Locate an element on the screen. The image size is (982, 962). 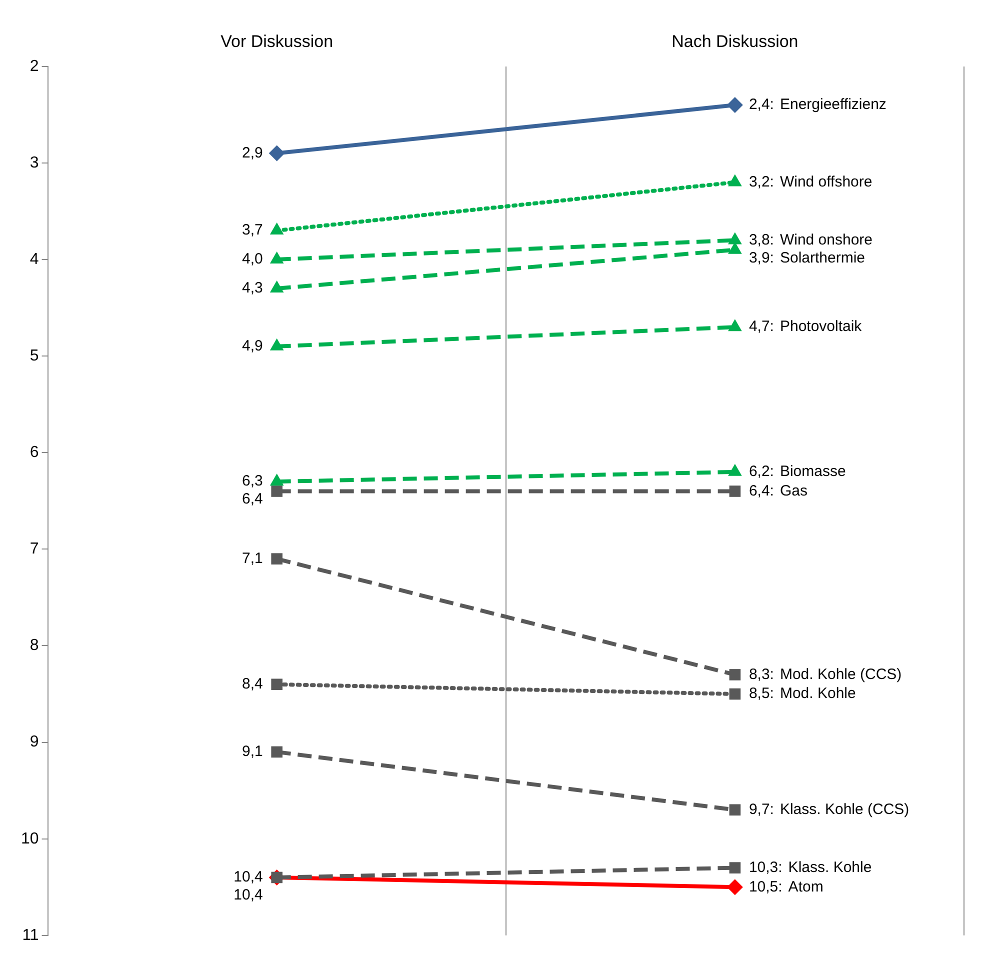
data-label: 6,3 is located at coordinates (252, 481).